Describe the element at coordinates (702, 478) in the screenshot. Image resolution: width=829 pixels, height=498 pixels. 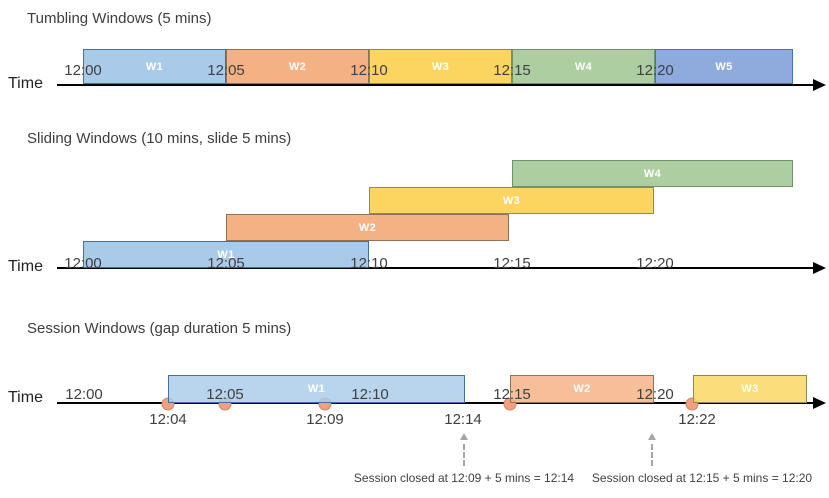
I see `session-close-annotation: Session closed at 12:15 + 5 mins = 12:20` at that location.